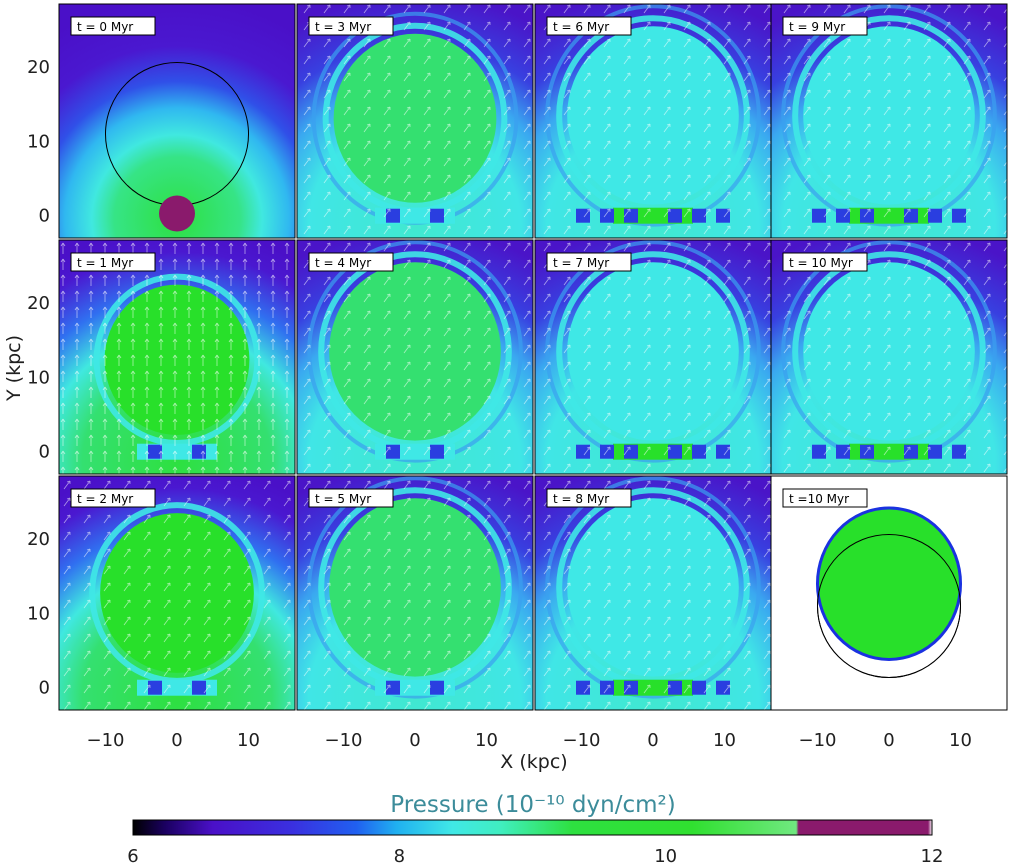  What do you see at coordinates (817, 27) in the screenshot?
I see `panel-time-label: t = 9 Myr` at bounding box center [817, 27].